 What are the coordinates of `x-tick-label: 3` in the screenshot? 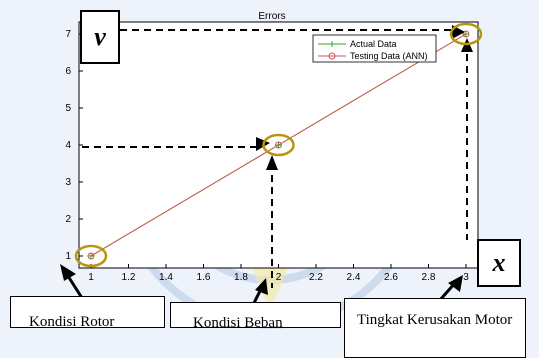 It's located at (466, 277).